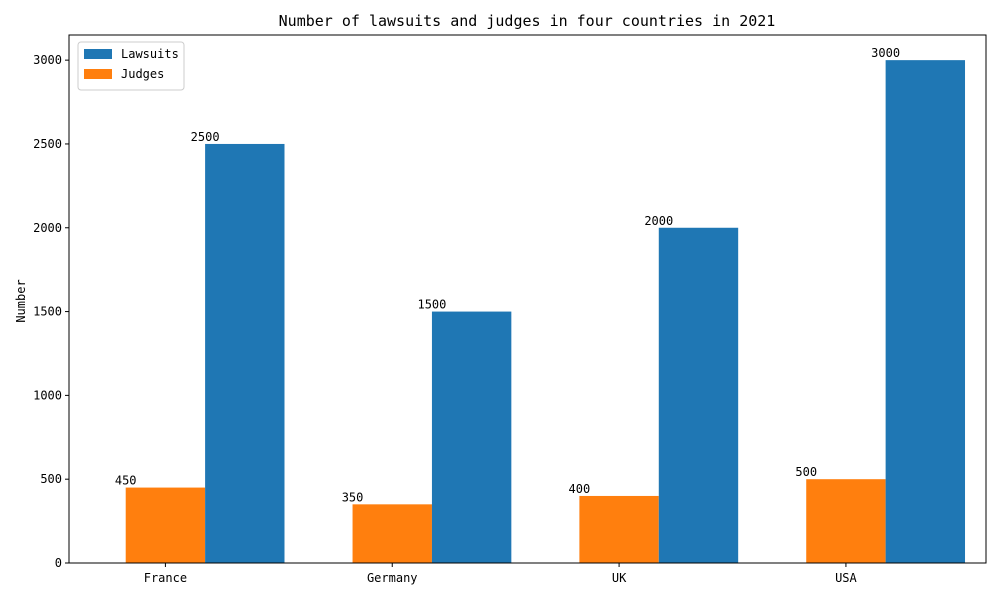  I want to click on x-tick-label: USA, so click(846, 578).